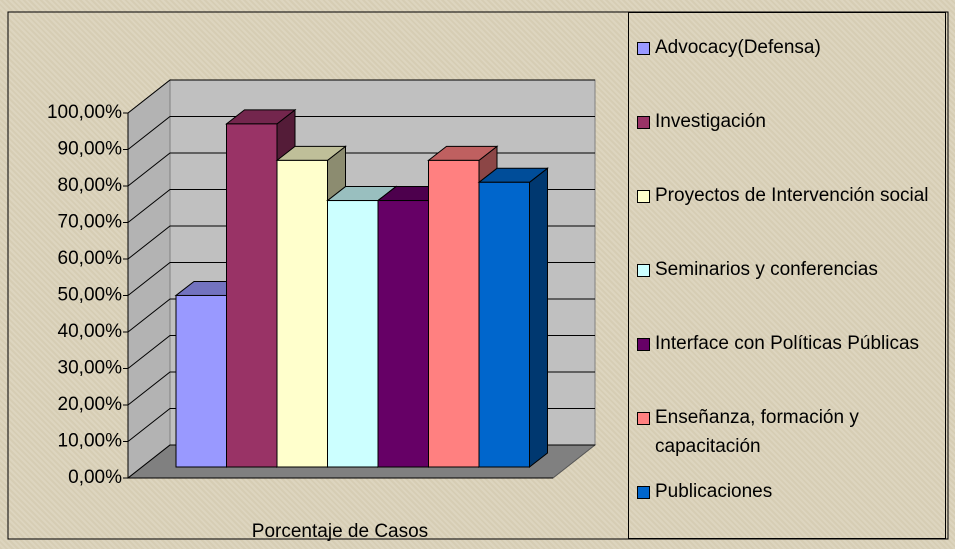 The height and width of the screenshot is (549, 955). What do you see at coordinates (90, 295) in the screenshot?
I see `y-tick-label: 50,00%` at bounding box center [90, 295].